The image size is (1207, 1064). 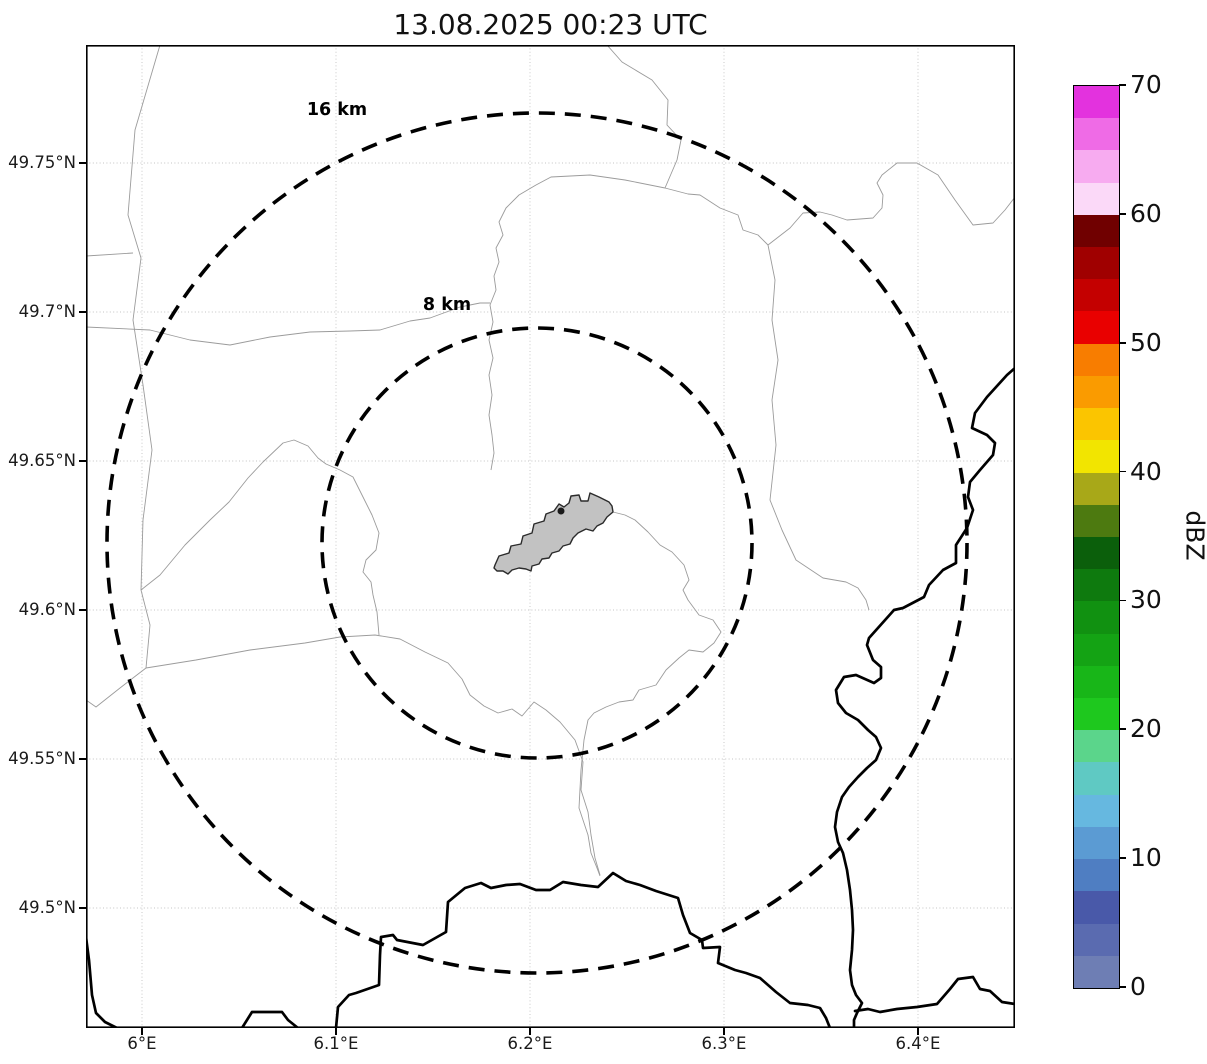 What do you see at coordinates (47, 609) in the screenshot?
I see `y-tick-label: 49.6°N` at bounding box center [47, 609].